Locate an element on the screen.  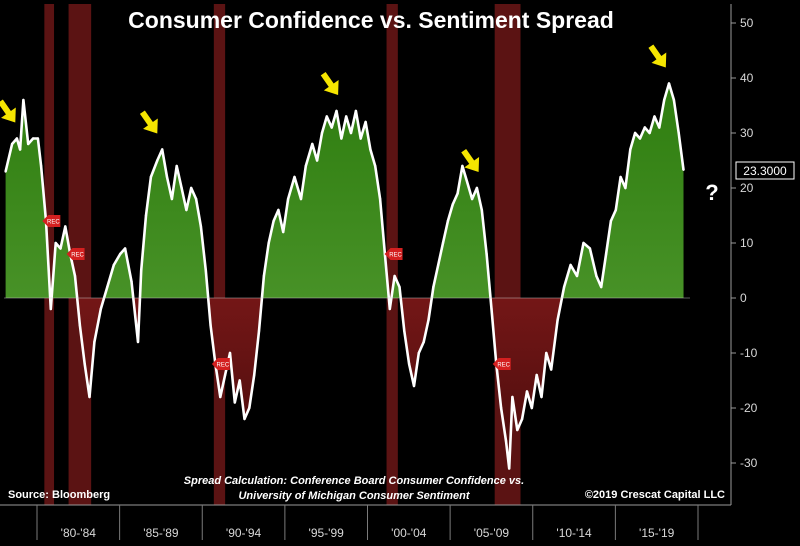
recession-tag-3: REC is located at coordinates (220, 364).